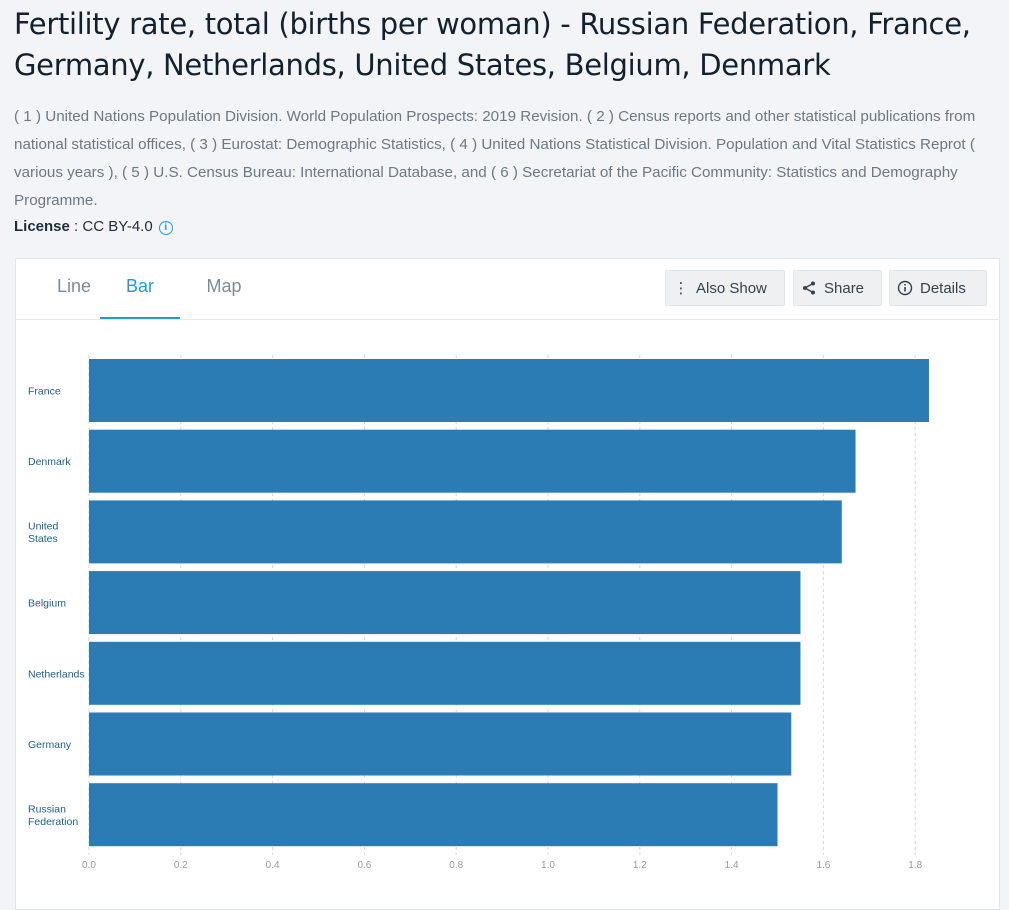 The image size is (1009, 910). Describe the element at coordinates (640, 865) in the screenshot. I see `x-tick-label: 1.2` at that location.